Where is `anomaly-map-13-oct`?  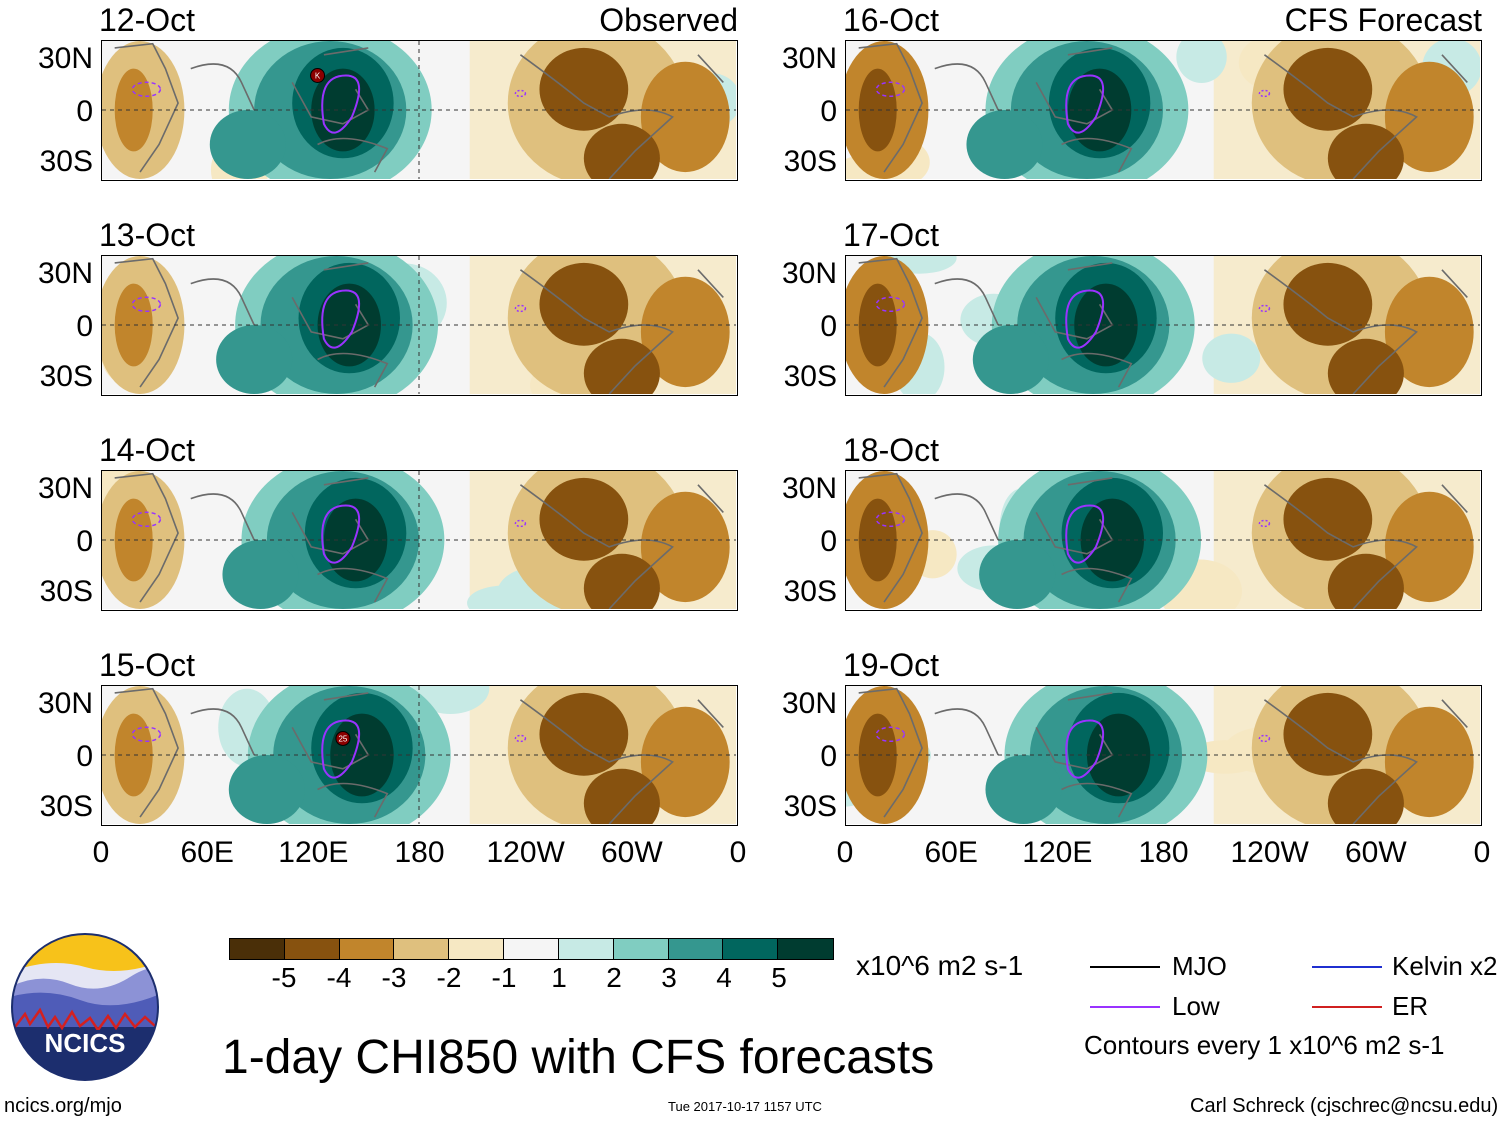 anomaly-map-13-oct is located at coordinates (419, 325).